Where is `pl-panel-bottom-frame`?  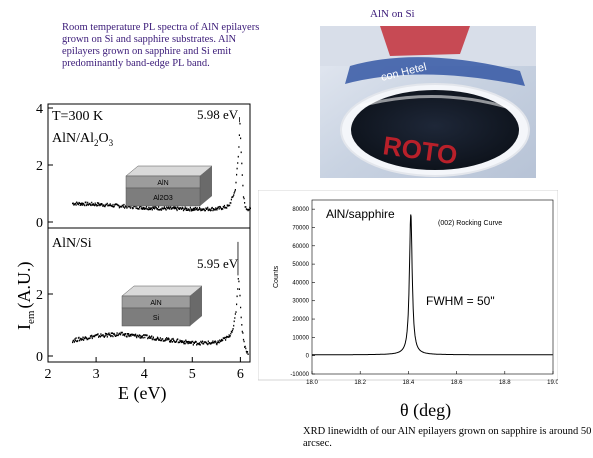
pl-panel-bottom-frame is located at coordinates (149, 295).